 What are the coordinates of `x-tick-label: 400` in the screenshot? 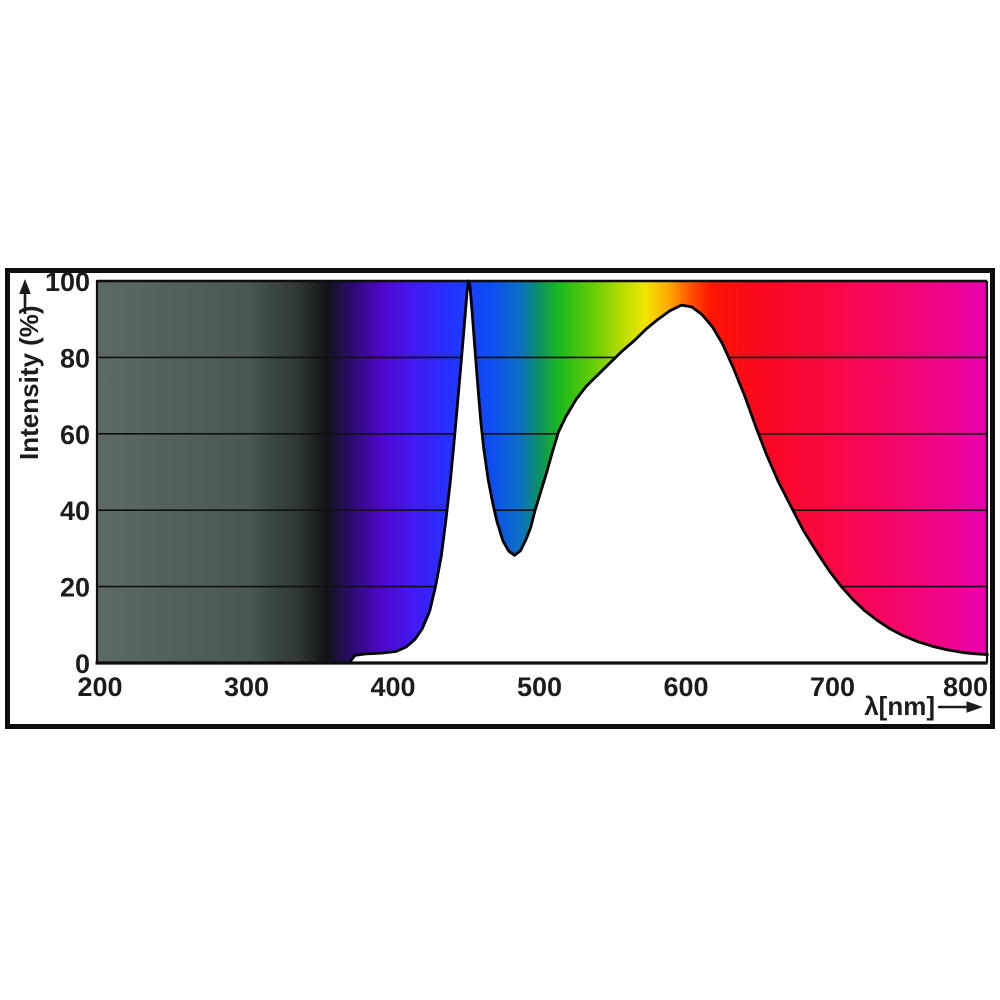 It's located at (392, 687).